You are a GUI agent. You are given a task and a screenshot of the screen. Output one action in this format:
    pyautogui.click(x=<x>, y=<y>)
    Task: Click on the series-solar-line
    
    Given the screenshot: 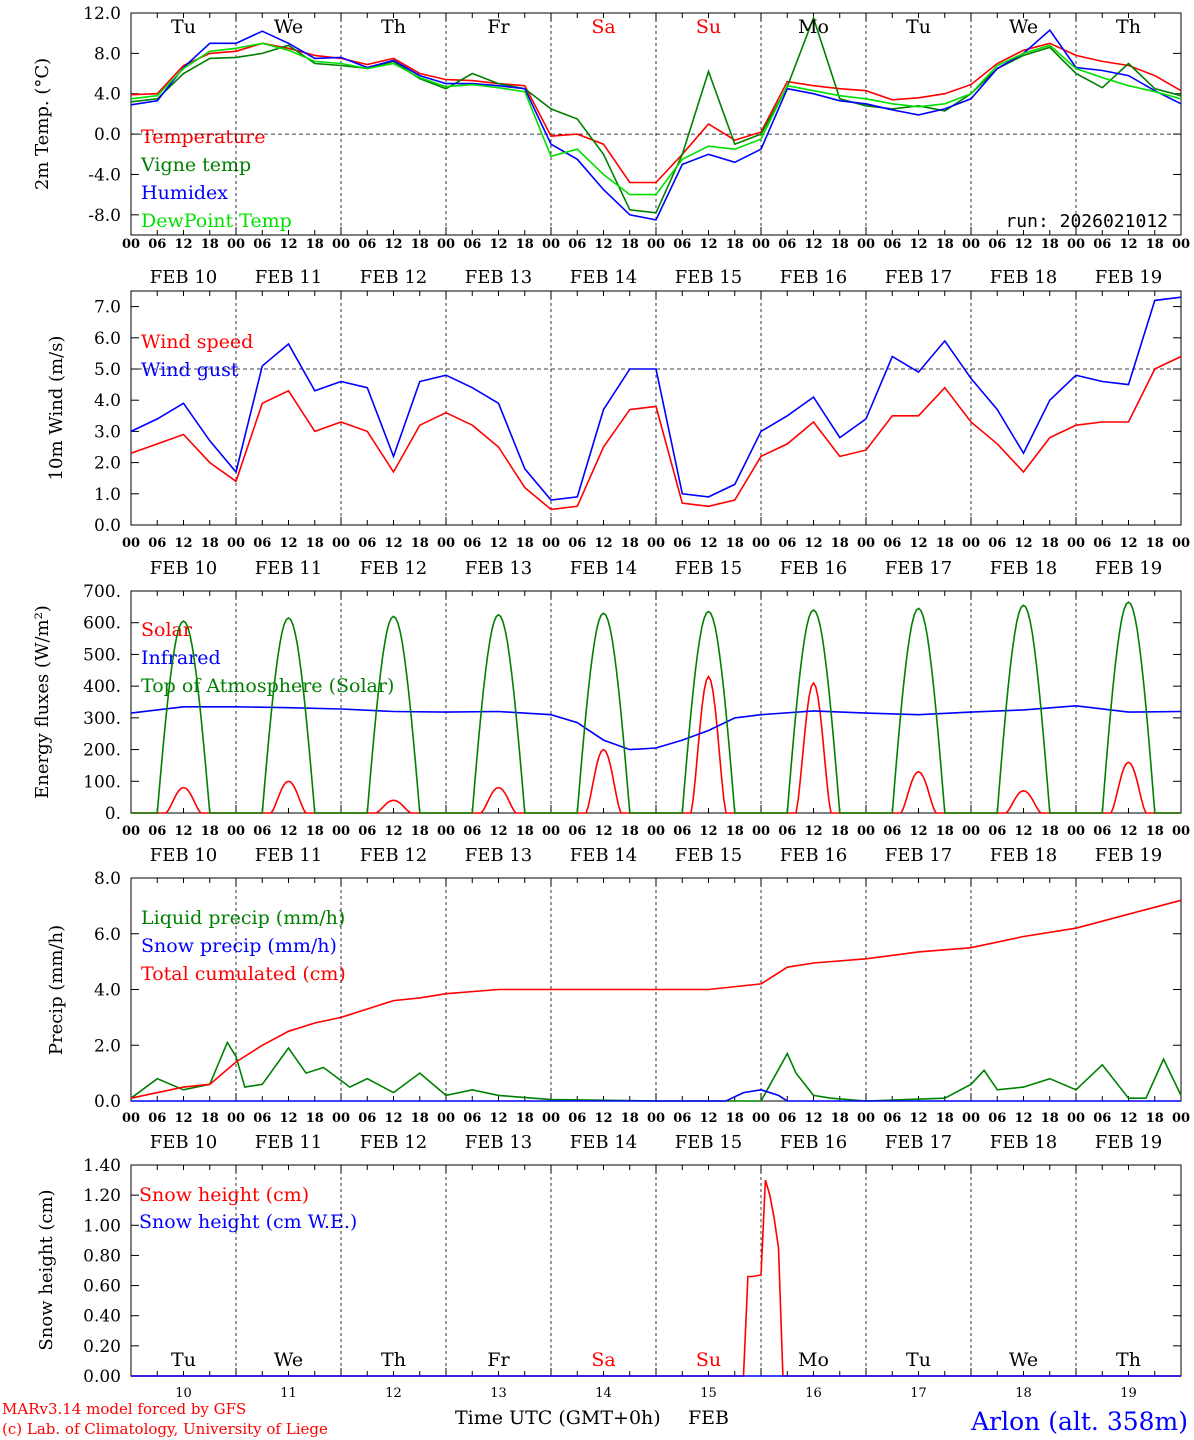 What is the action you would take?
    pyautogui.click(x=656, y=744)
    